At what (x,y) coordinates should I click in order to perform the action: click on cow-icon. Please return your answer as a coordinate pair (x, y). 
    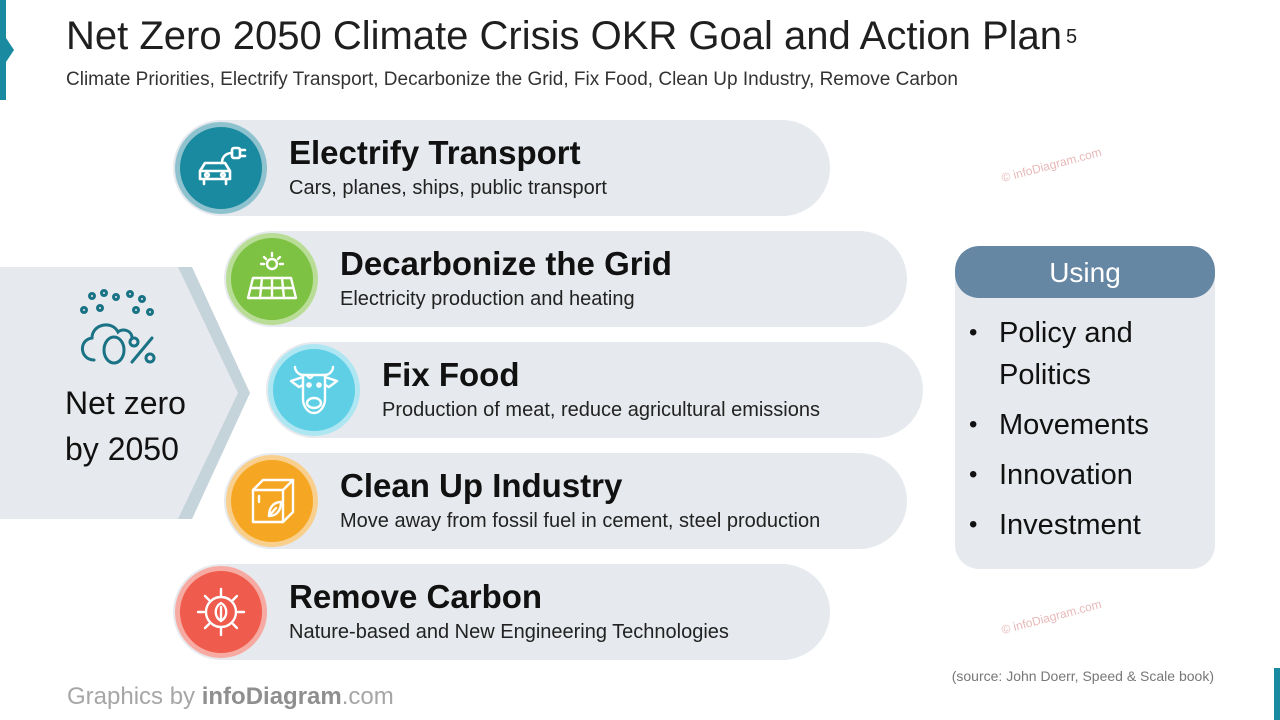
    Looking at the image, I should click on (314, 390).